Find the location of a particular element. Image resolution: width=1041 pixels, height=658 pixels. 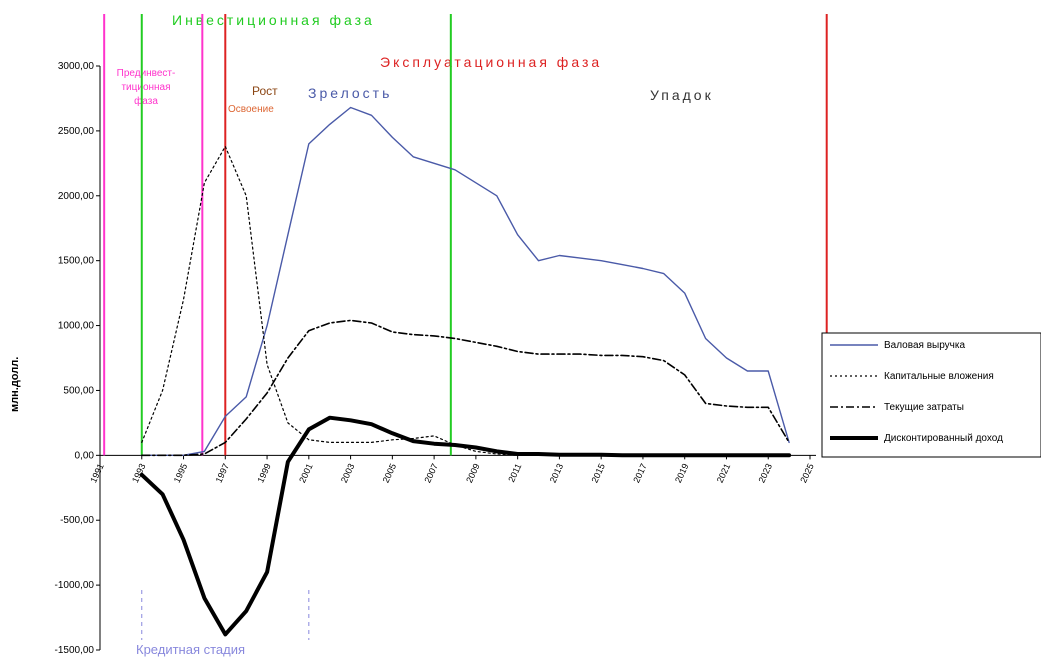

maturity-label: Зрелость is located at coordinates (350, 93).